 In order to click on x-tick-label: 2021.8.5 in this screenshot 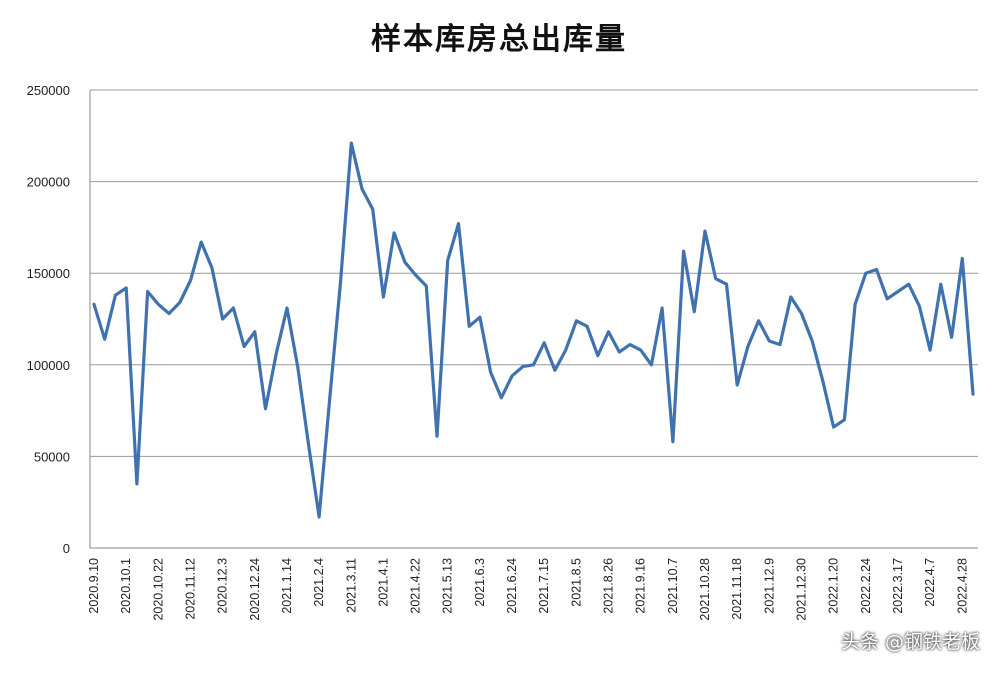, I will do `click(576, 582)`.